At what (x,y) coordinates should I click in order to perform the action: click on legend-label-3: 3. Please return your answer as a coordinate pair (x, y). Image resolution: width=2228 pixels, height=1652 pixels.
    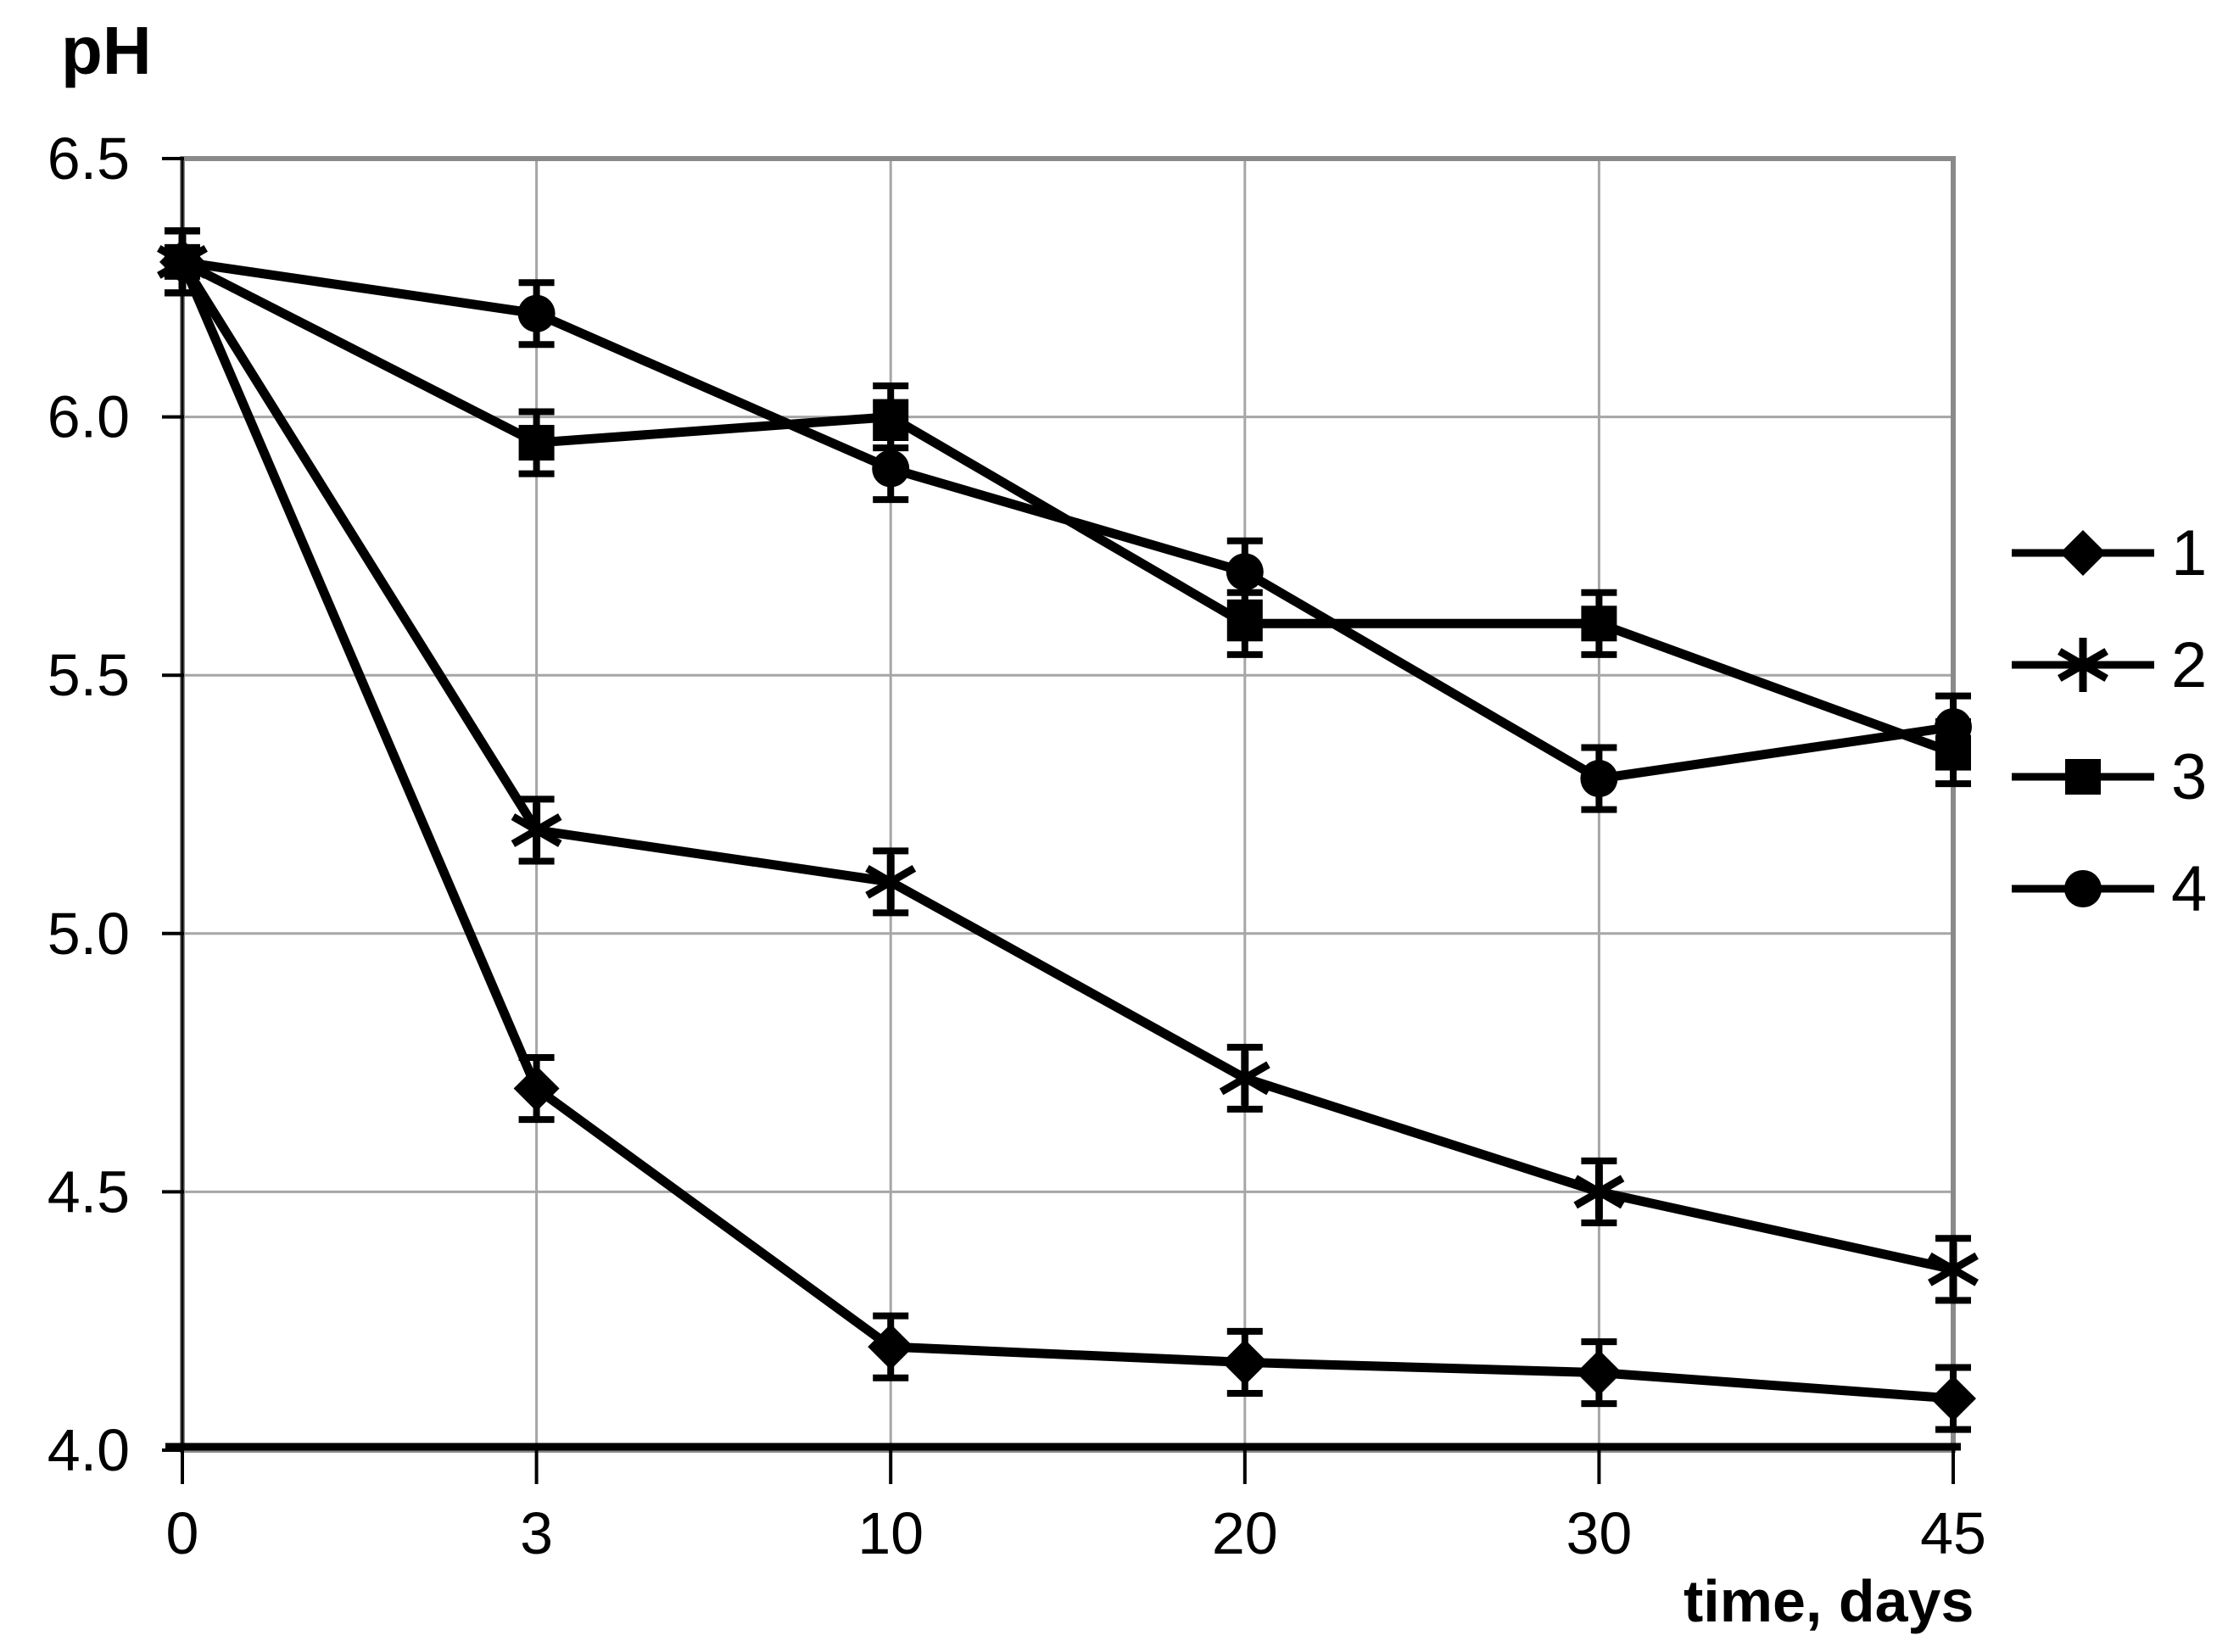
    Looking at the image, I should click on (2189, 777).